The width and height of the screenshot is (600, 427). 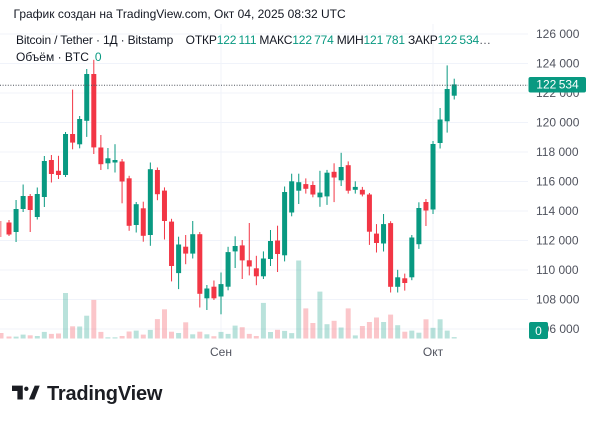 What do you see at coordinates (558, 123) in the screenshot?
I see `svg-text: 120 000` at bounding box center [558, 123].